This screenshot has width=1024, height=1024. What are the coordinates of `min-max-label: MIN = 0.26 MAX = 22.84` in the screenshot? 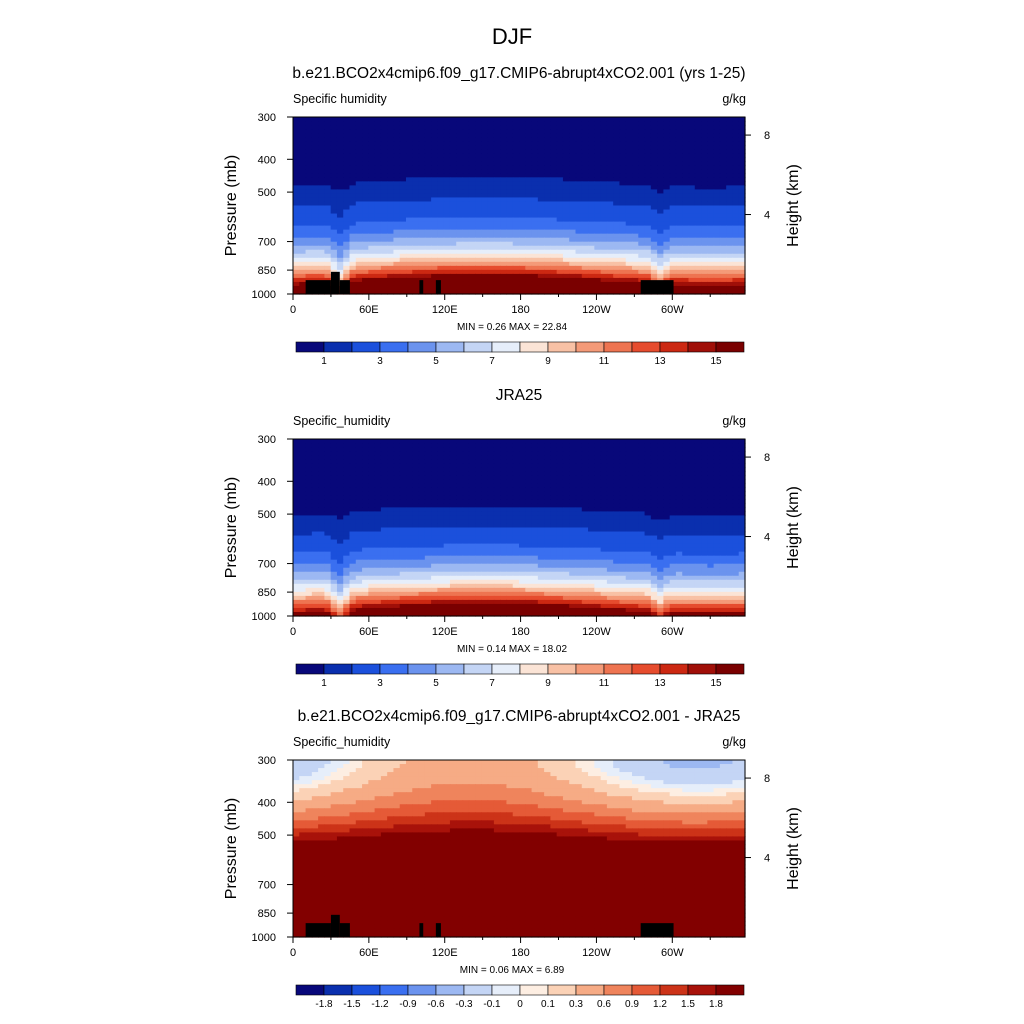 It's located at (512, 327).